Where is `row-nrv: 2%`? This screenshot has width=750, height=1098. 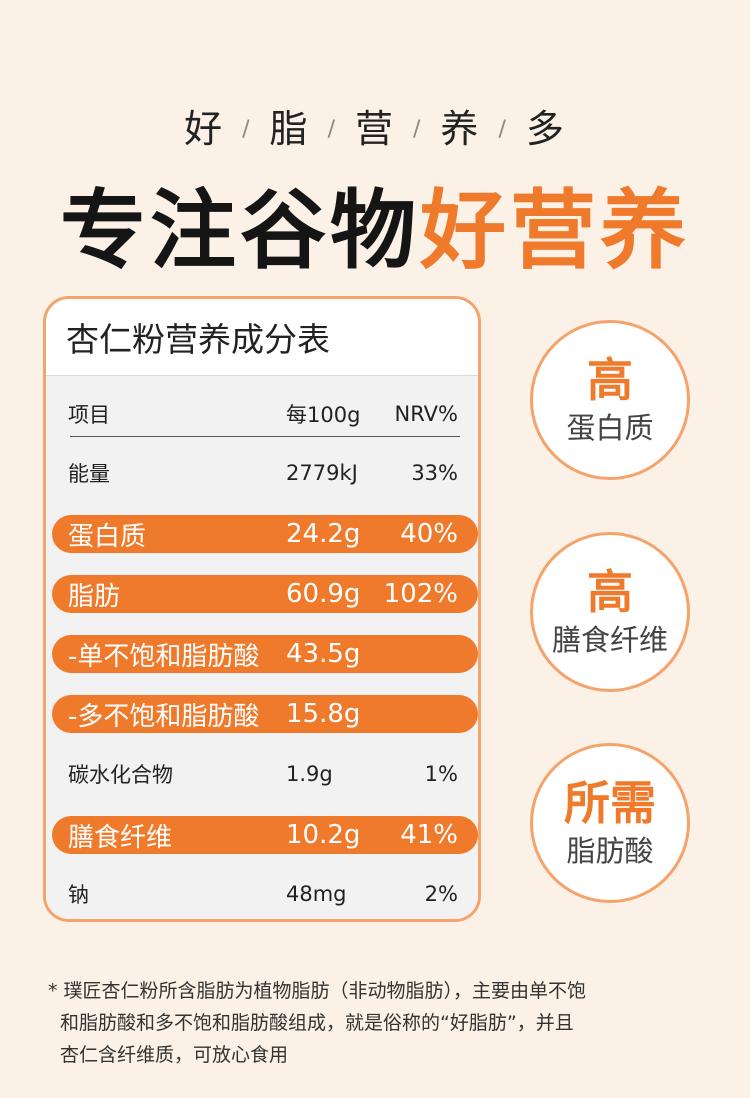 row-nrv: 2% is located at coordinates (441, 894).